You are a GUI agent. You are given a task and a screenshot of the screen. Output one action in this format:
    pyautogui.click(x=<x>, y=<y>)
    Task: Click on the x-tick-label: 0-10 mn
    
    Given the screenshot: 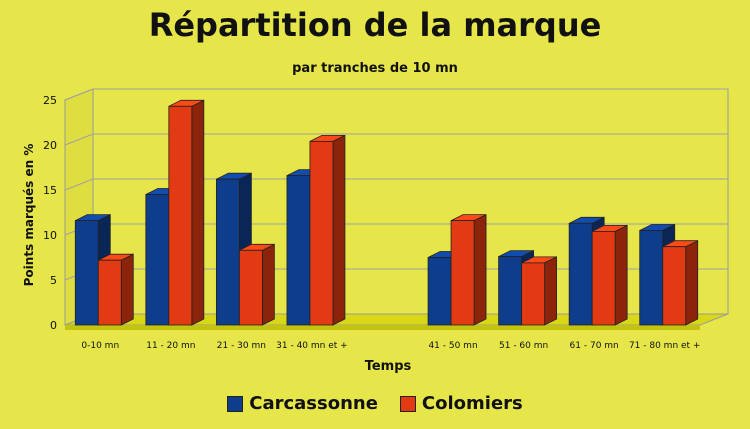 What is the action you would take?
    pyautogui.click(x=100, y=346)
    